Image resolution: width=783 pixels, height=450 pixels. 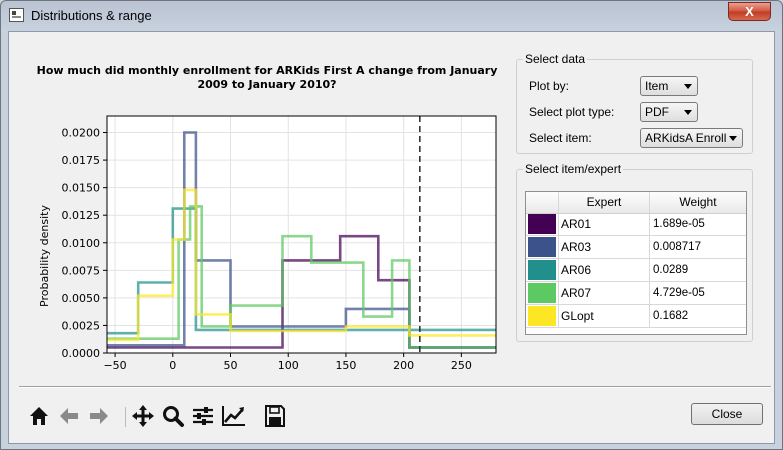 What do you see at coordinates (604, 247) in the screenshot?
I see `expert-cell: AR03` at bounding box center [604, 247].